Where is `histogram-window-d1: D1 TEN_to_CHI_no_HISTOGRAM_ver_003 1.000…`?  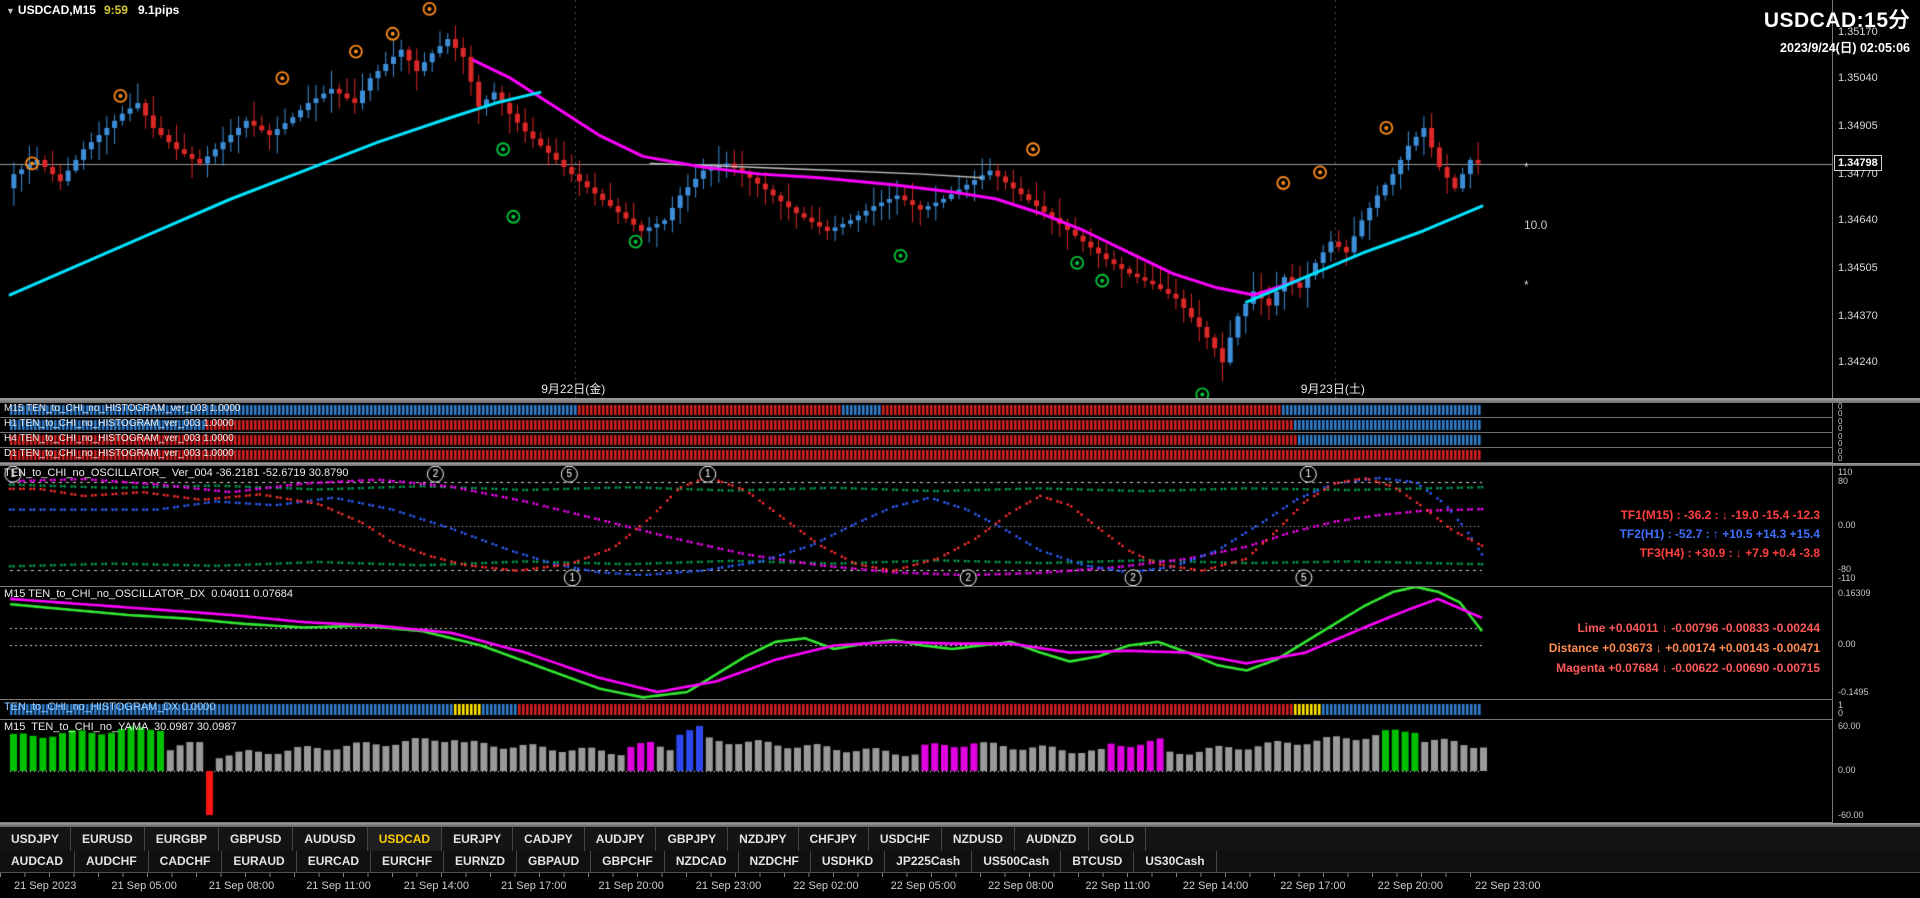 histogram-window-d1: D1 TEN_to_CHI_no_HISTOGRAM_ver_003 1.000… is located at coordinates (916, 455).